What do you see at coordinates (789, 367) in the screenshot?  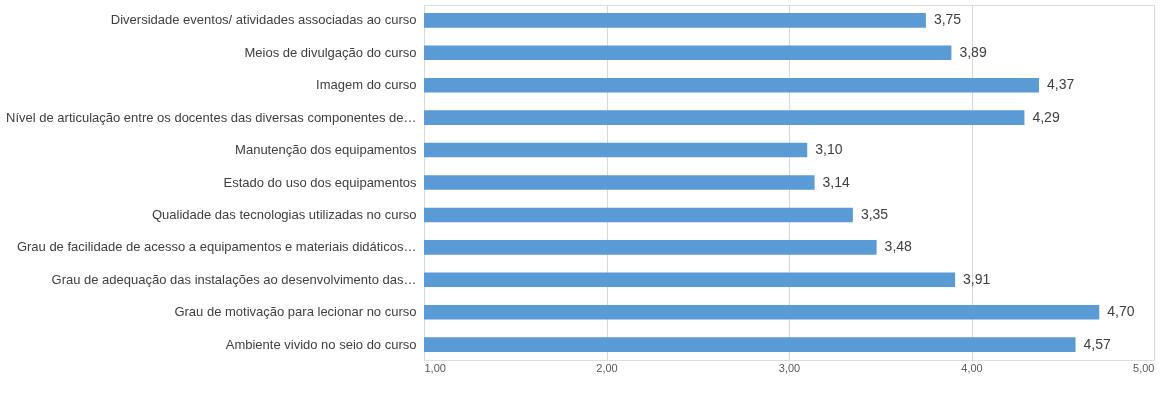 I see `x-tick-label: 3,00` at bounding box center [789, 367].